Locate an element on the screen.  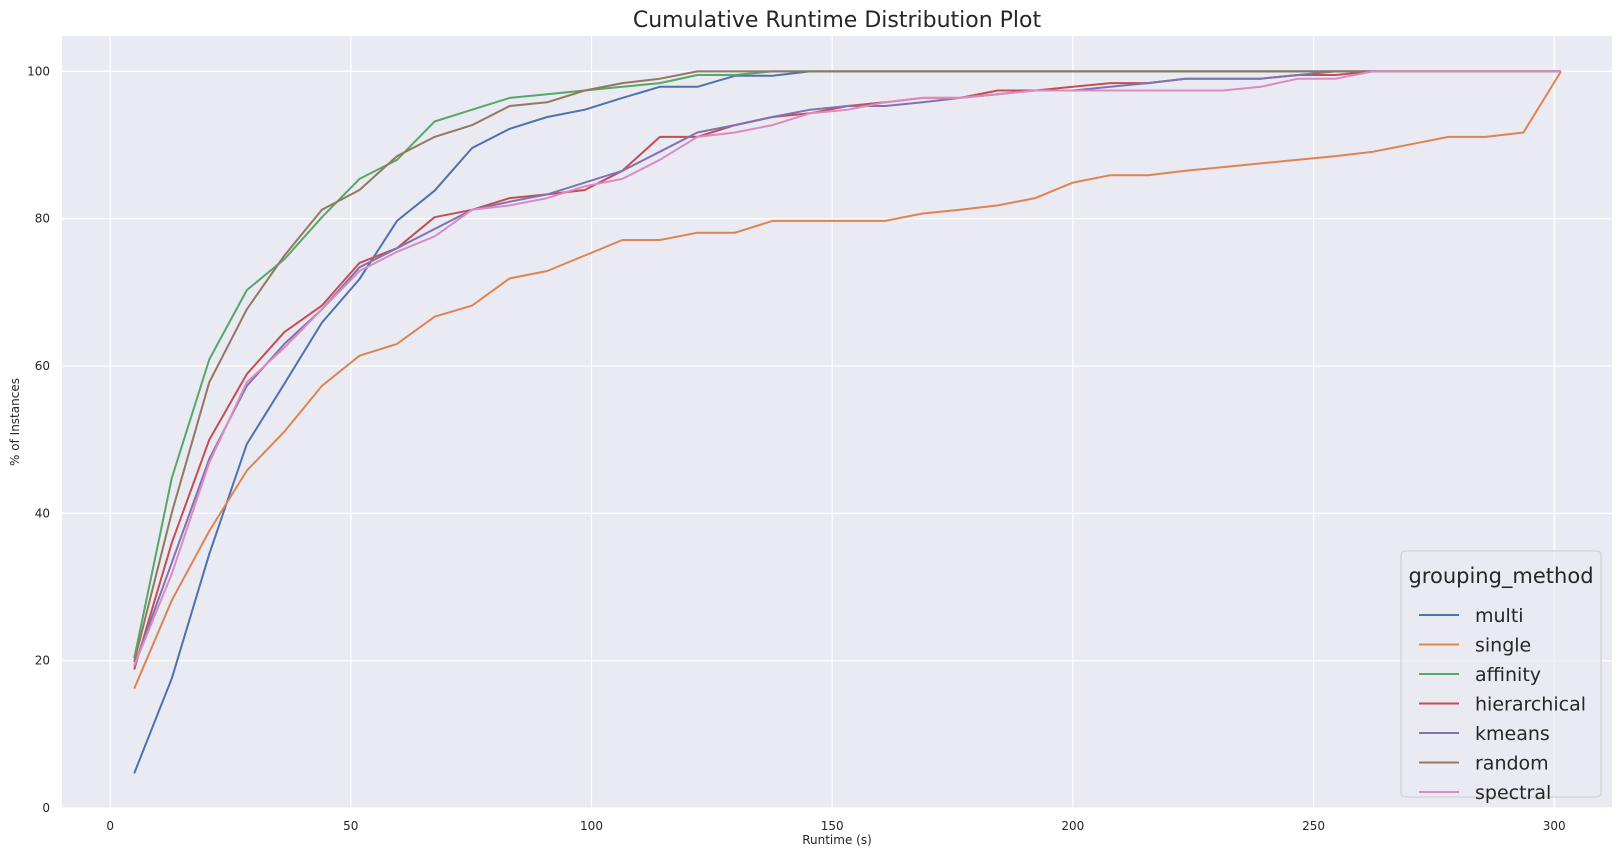
legend-title: grouping_method is located at coordinates (1500, 576).